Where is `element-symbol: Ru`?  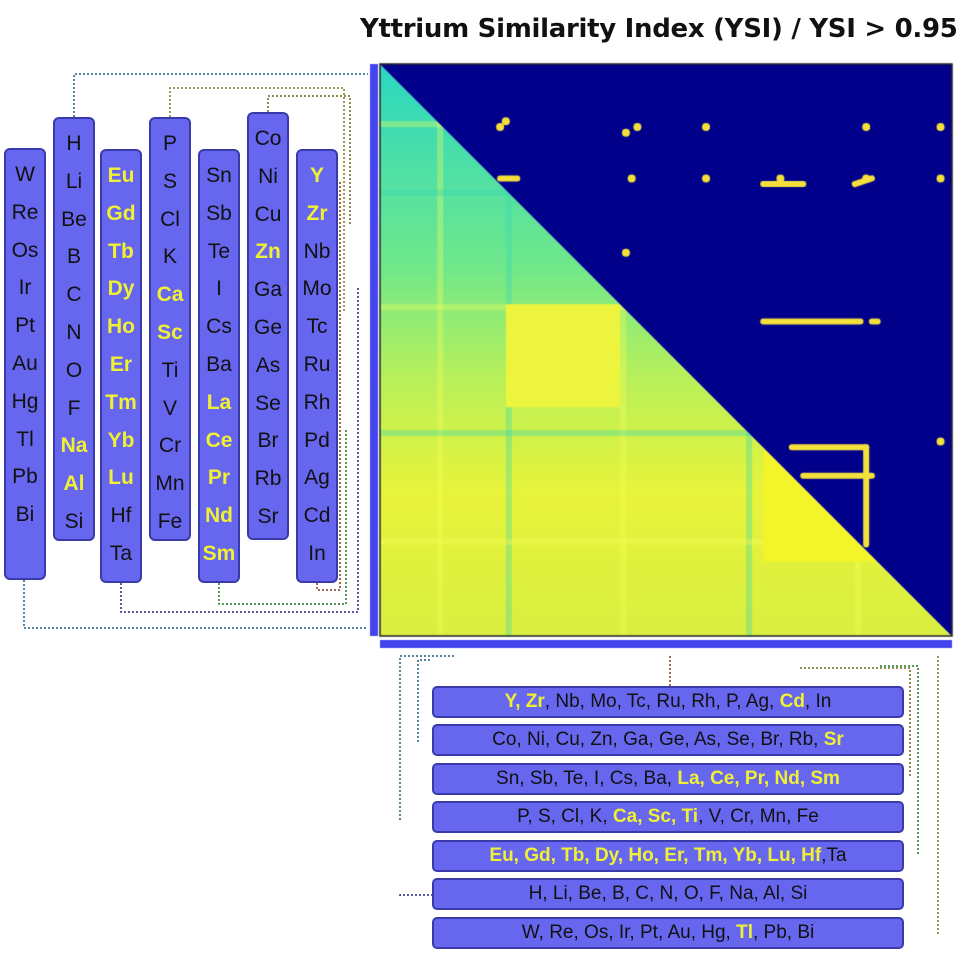
element-symbol: Ru is located at coordinates (317, 364).